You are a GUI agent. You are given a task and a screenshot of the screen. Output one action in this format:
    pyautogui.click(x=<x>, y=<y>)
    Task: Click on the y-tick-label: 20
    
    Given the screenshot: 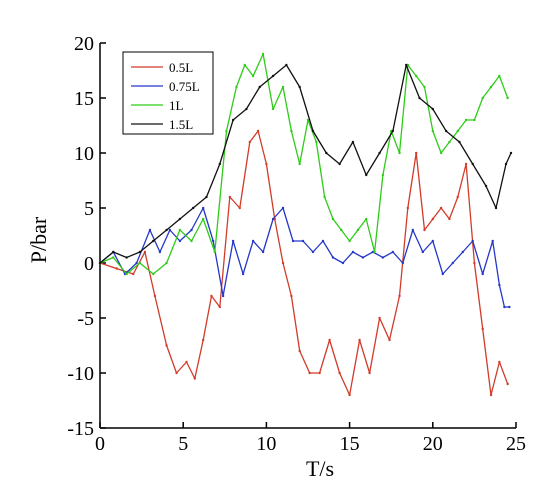 What is the action you would take?
    pyautogui.click(x=84, y=44)
    